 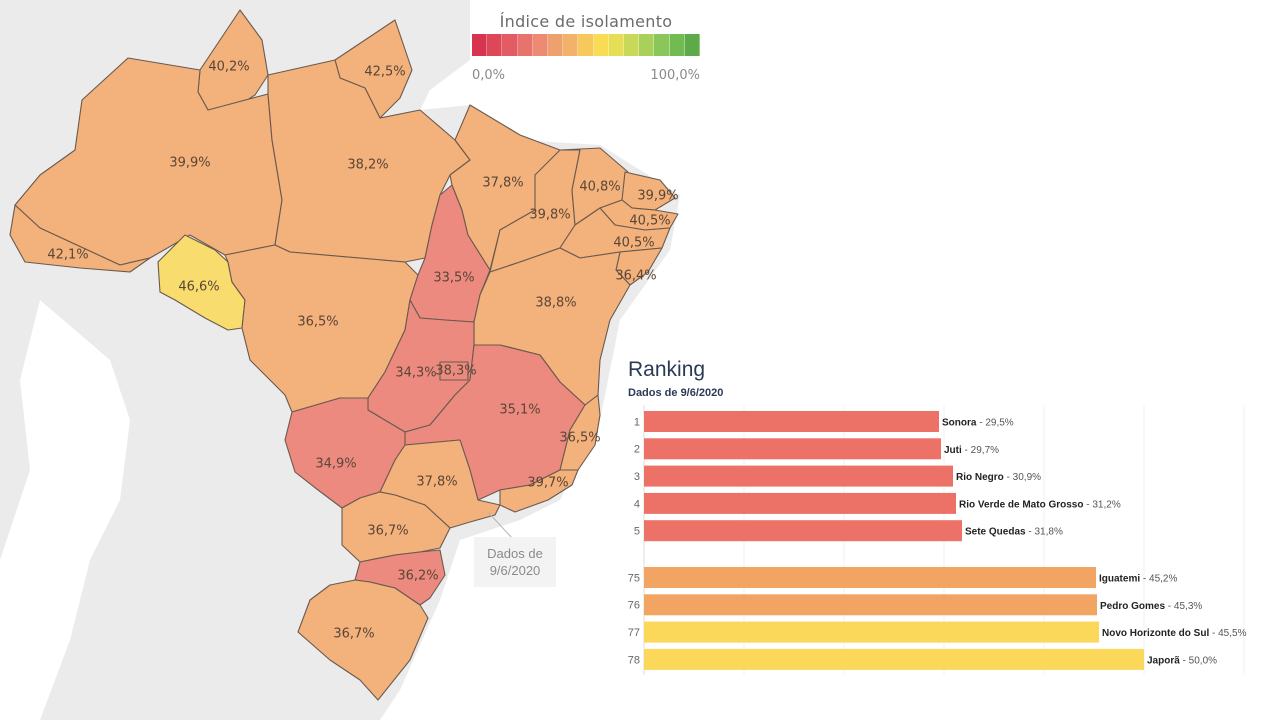 What do you see at coordinates (634, 660) in the screenshot?
I see `ranking-position: 78` at bounding box center [634, 660].